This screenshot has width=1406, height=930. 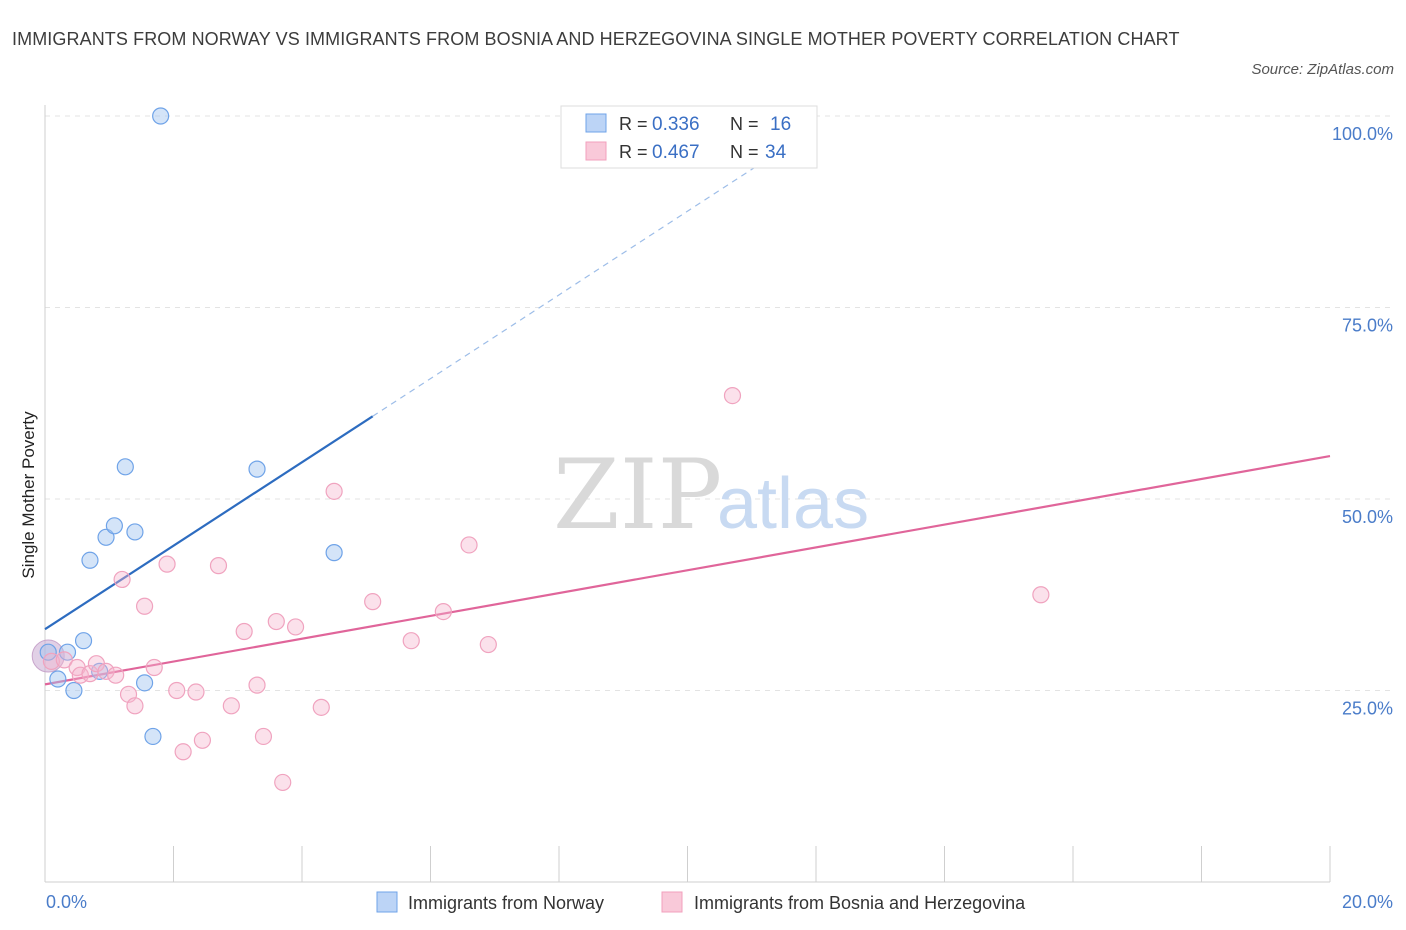 What do you see at coordinates (1322, 69) in the screenshot?
I see `source-label: Source: ZipAtlas.com` at bounding box center [1322, 69].